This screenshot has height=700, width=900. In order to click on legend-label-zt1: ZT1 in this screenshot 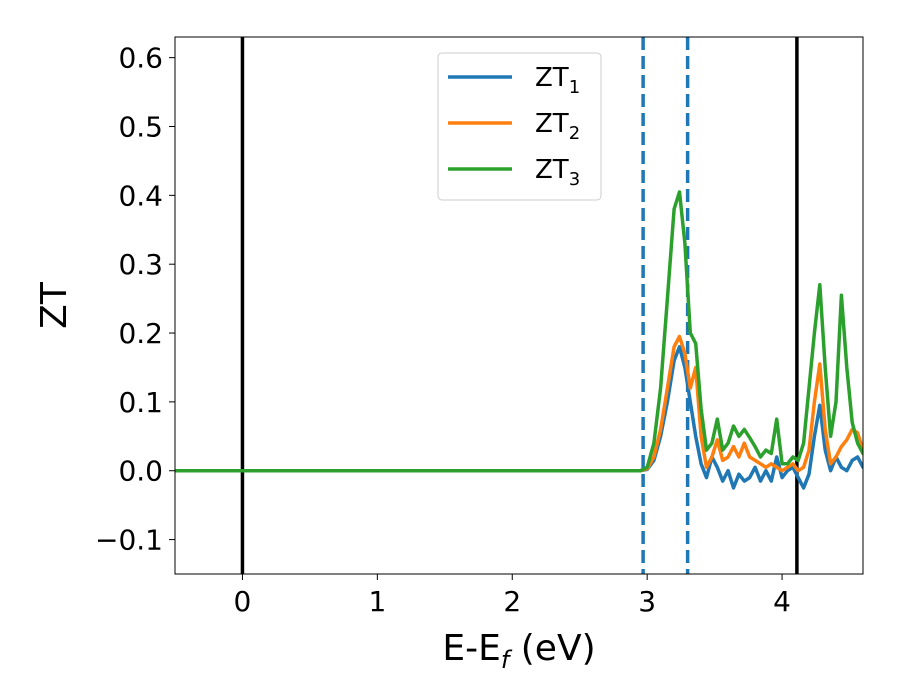, I will do `click(557, 80)`.